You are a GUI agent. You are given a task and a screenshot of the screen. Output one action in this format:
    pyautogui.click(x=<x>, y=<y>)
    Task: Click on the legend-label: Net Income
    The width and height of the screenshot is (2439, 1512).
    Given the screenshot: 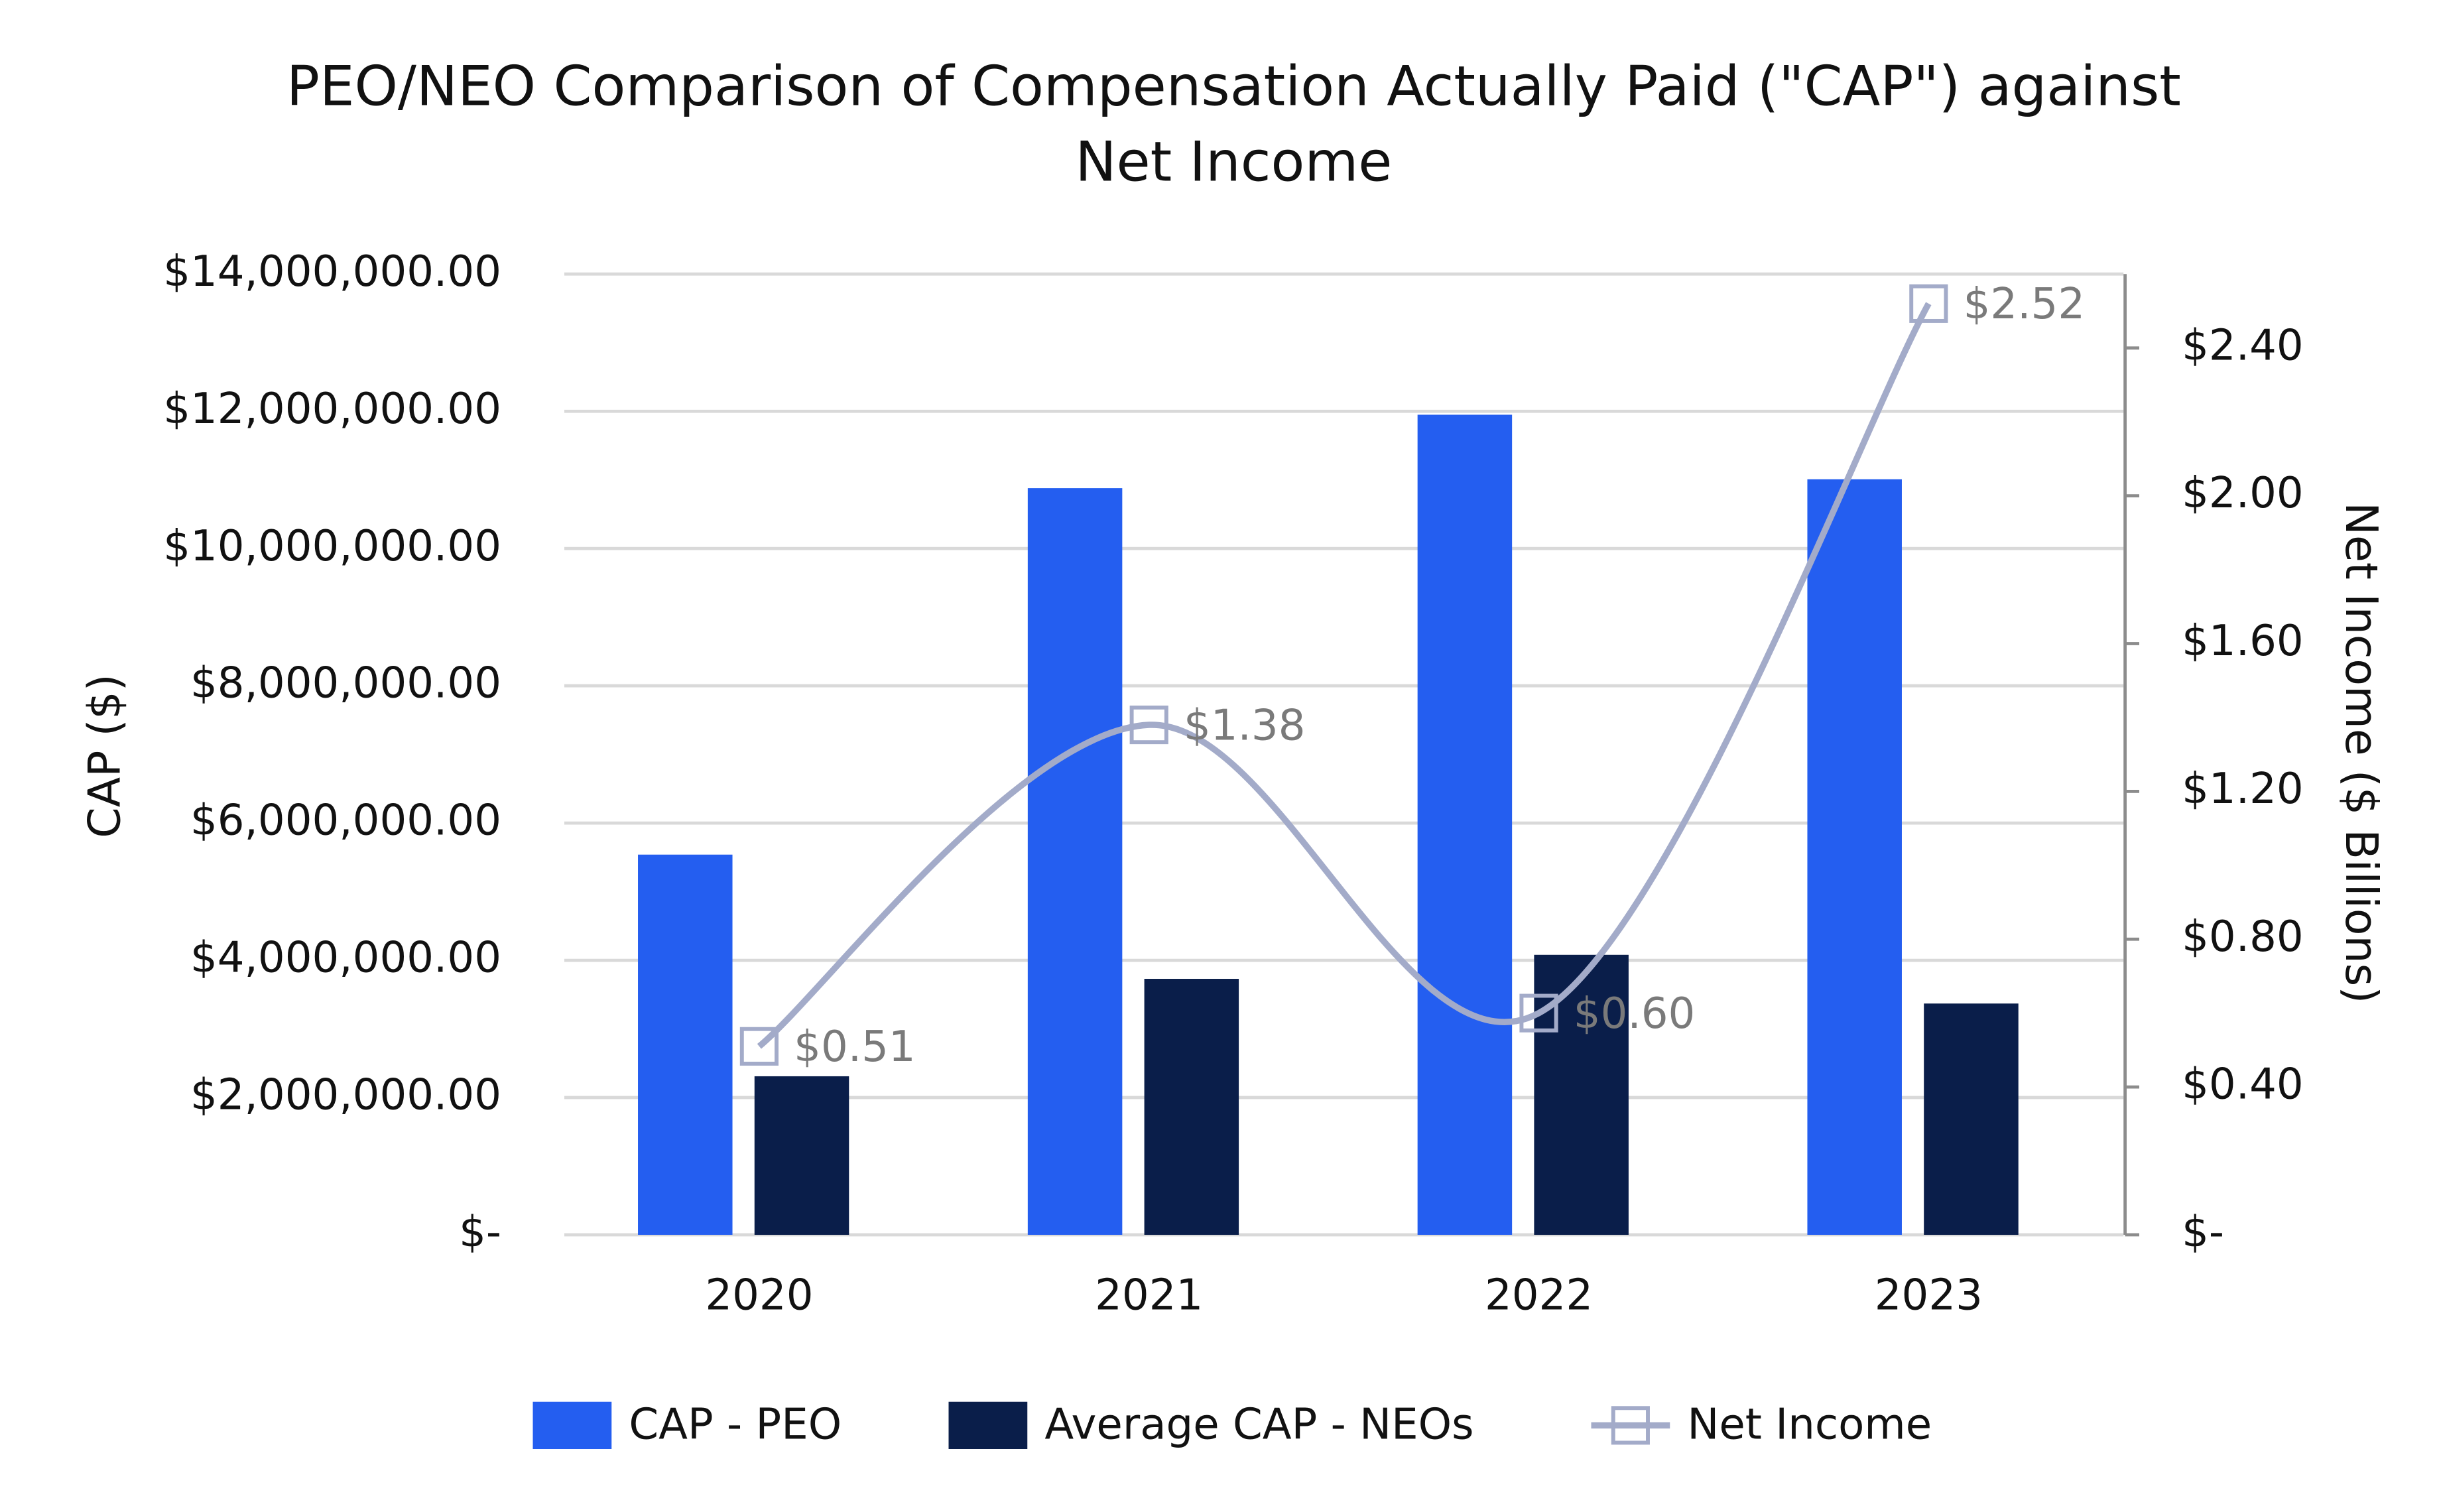 What is the action you would take?
    pyautogui.click(x=1809, y=1424)
    